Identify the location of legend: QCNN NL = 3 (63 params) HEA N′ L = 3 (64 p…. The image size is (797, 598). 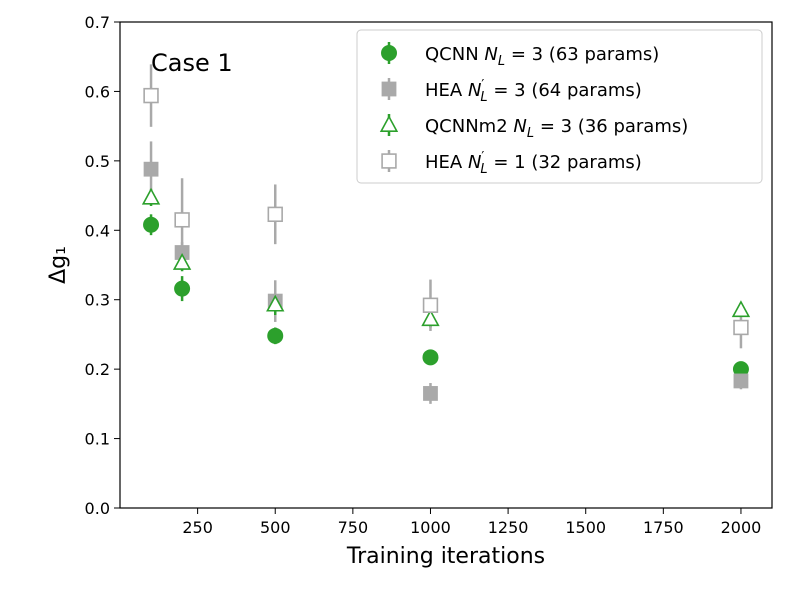
(559, 106).